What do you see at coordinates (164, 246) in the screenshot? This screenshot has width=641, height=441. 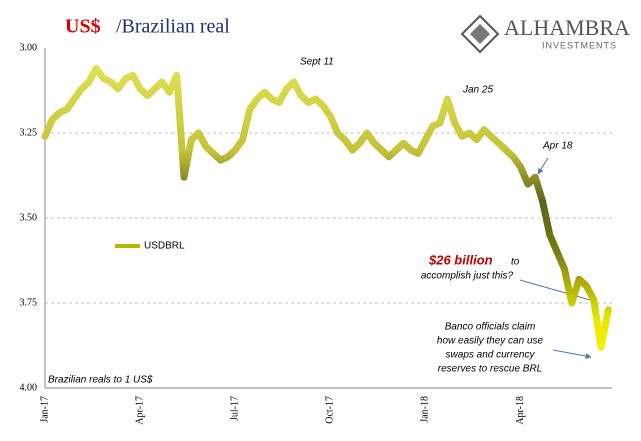 I see `legend-label: USDBRL` at bounding box center [164, 246].